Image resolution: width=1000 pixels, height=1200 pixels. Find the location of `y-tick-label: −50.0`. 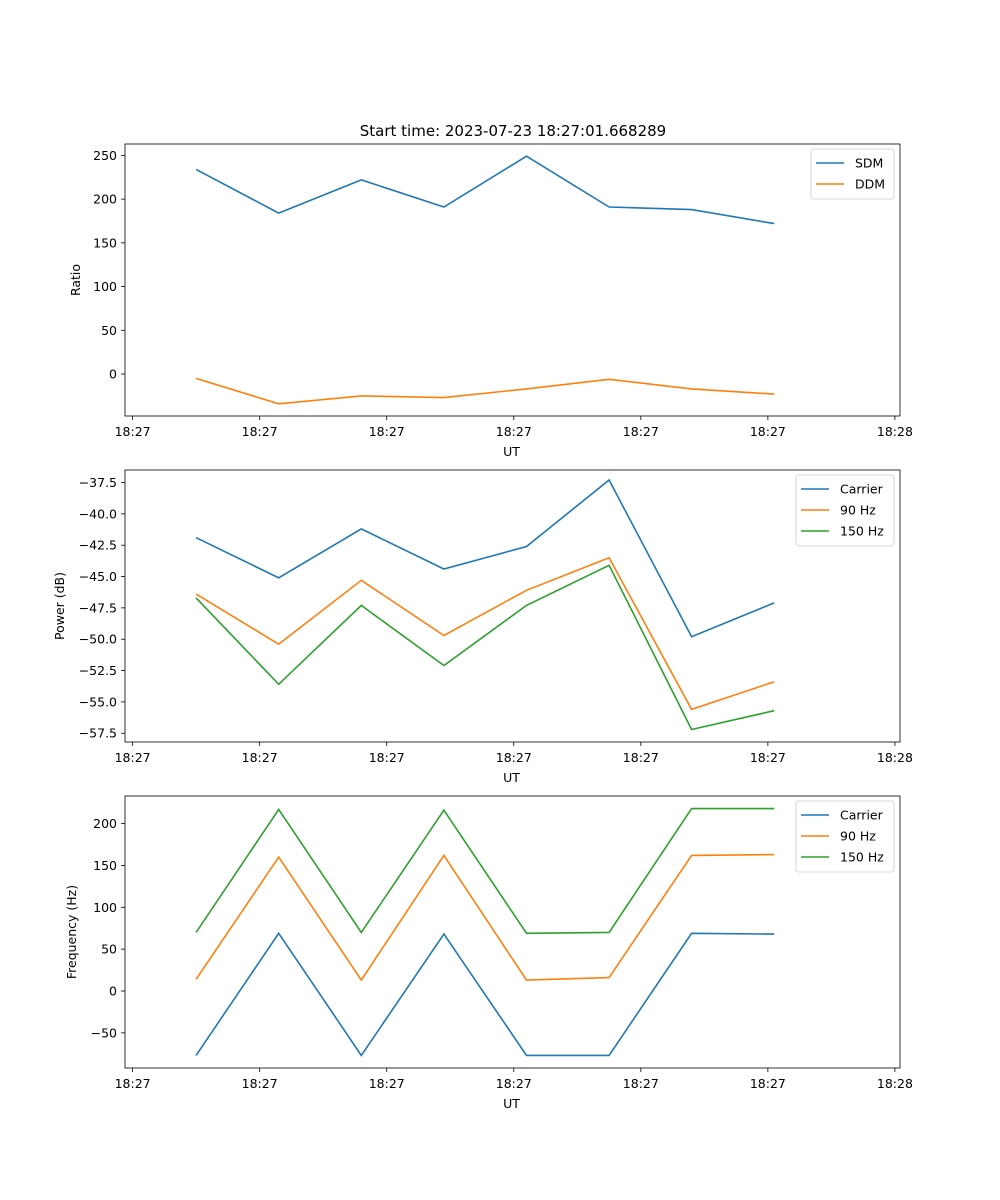

y-tick-label: −50.0 is located at coordinates (98, 639).